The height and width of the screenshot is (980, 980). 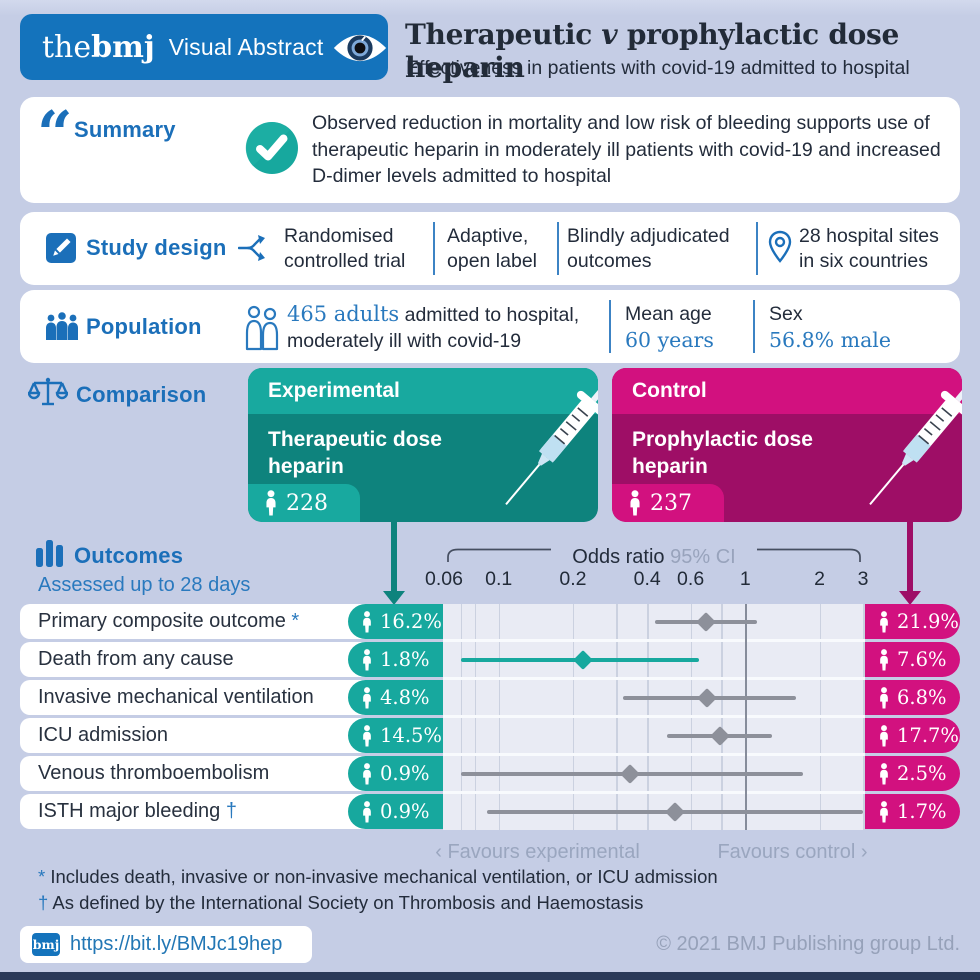 What do you see at coordinates (136, 659) in the screenshot?
I see `outcome-label: Death from any cause` at bounding box center [136, 659].